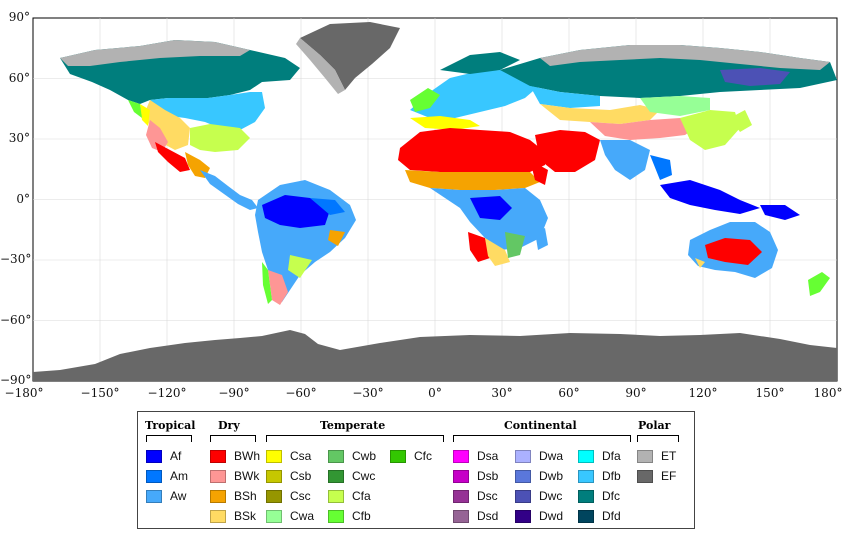 This screenshot has width=850, height=535. I want to click on legend-label: Dfc, so click(611, 496).